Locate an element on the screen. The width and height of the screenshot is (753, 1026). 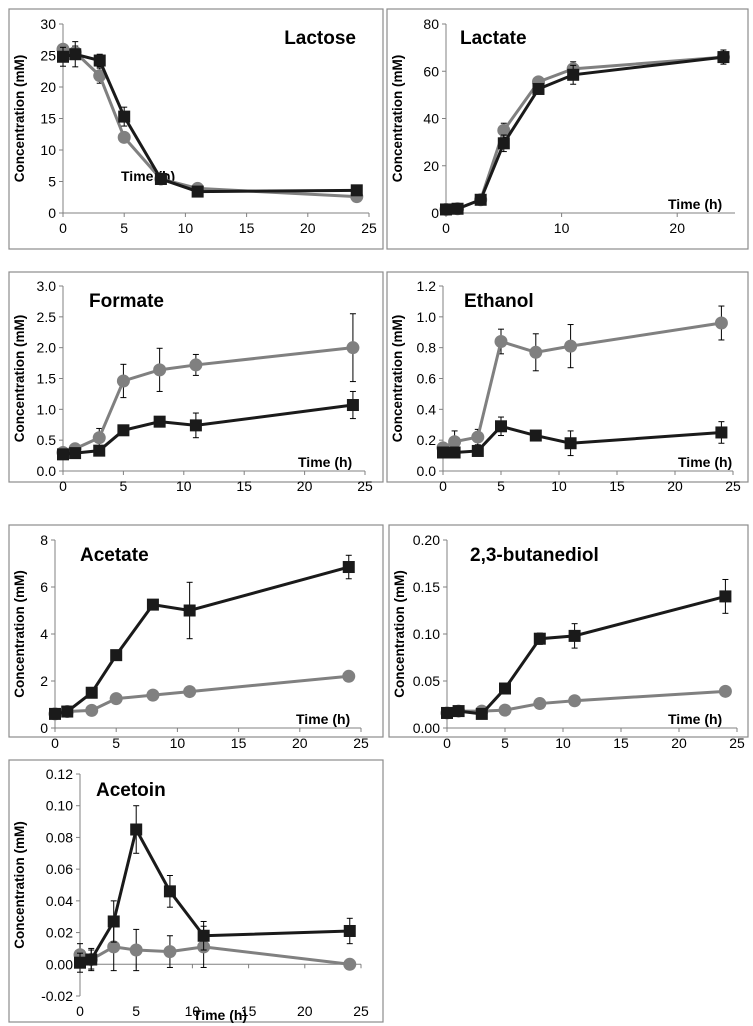
chart-title: Formate is located at coordinates (126, 301).